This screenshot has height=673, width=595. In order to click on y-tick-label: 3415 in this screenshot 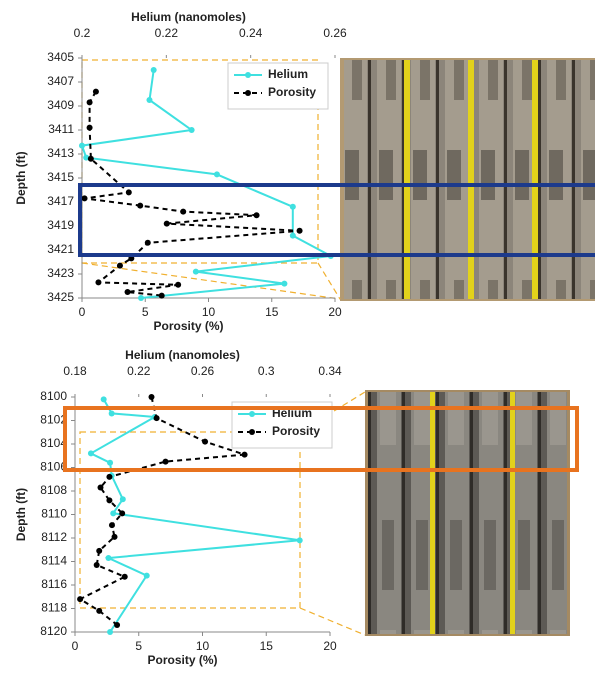, I will do `click(60, 177)`.